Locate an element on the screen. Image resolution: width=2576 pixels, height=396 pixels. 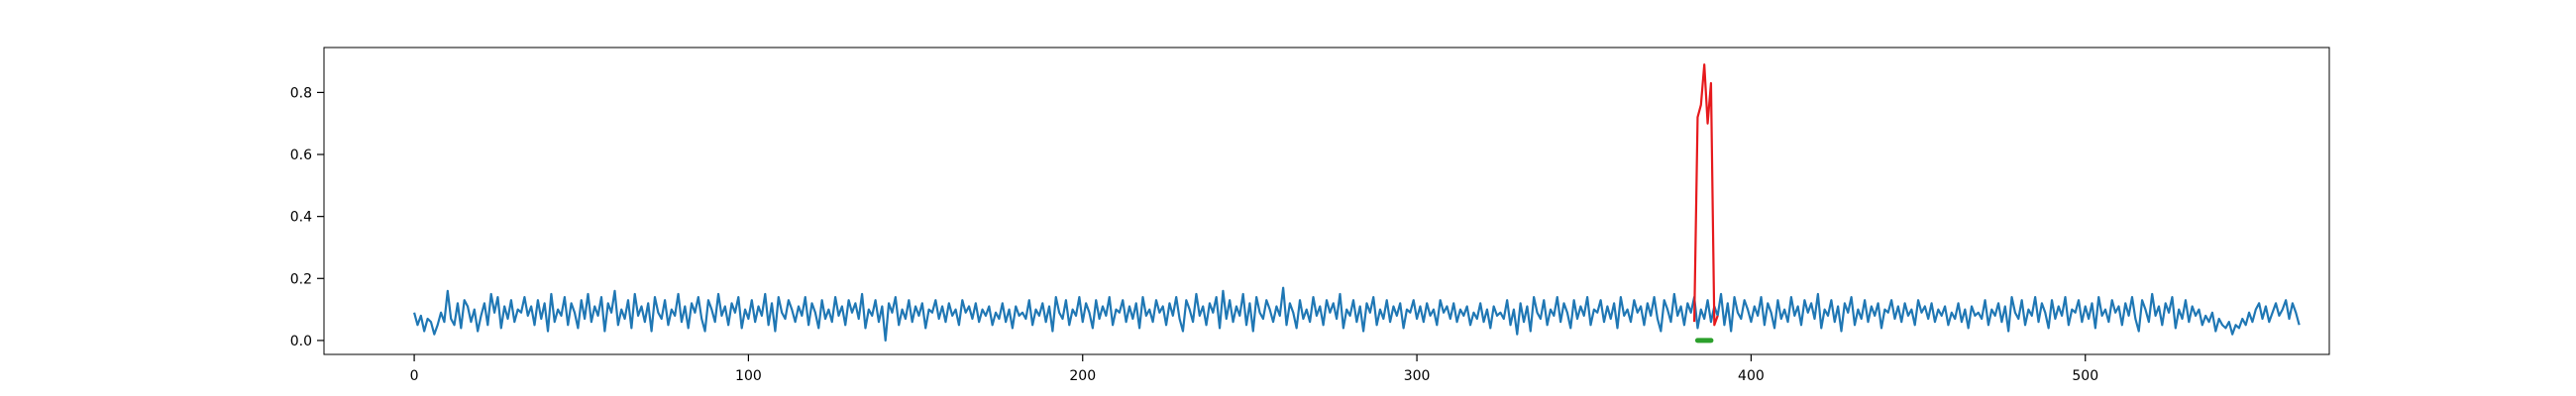
x-tick-label: 200 is located at coordinates (1082, 376).